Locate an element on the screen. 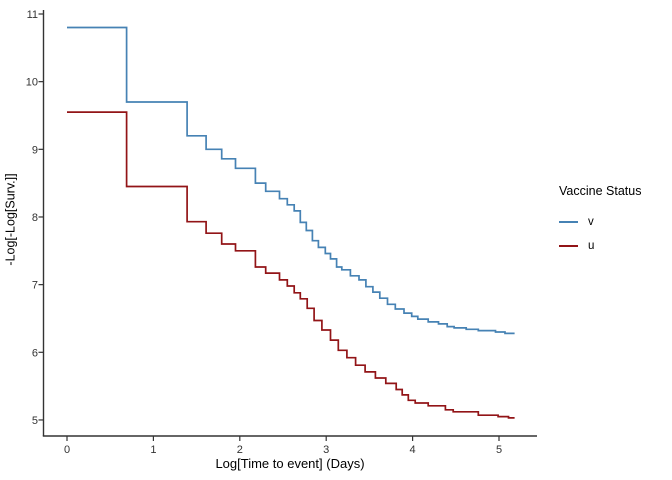 This screenshot has width=672, height=480. x-tick-label: 1 is located at coordinates (153, 450).